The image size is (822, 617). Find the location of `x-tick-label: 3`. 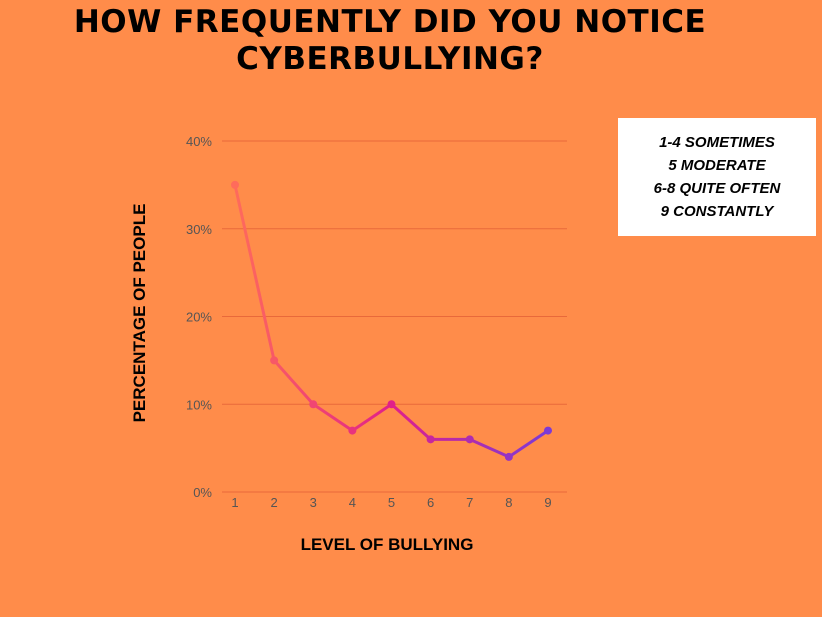

x-tick-label: 3 is located at coordinates (313, 502).